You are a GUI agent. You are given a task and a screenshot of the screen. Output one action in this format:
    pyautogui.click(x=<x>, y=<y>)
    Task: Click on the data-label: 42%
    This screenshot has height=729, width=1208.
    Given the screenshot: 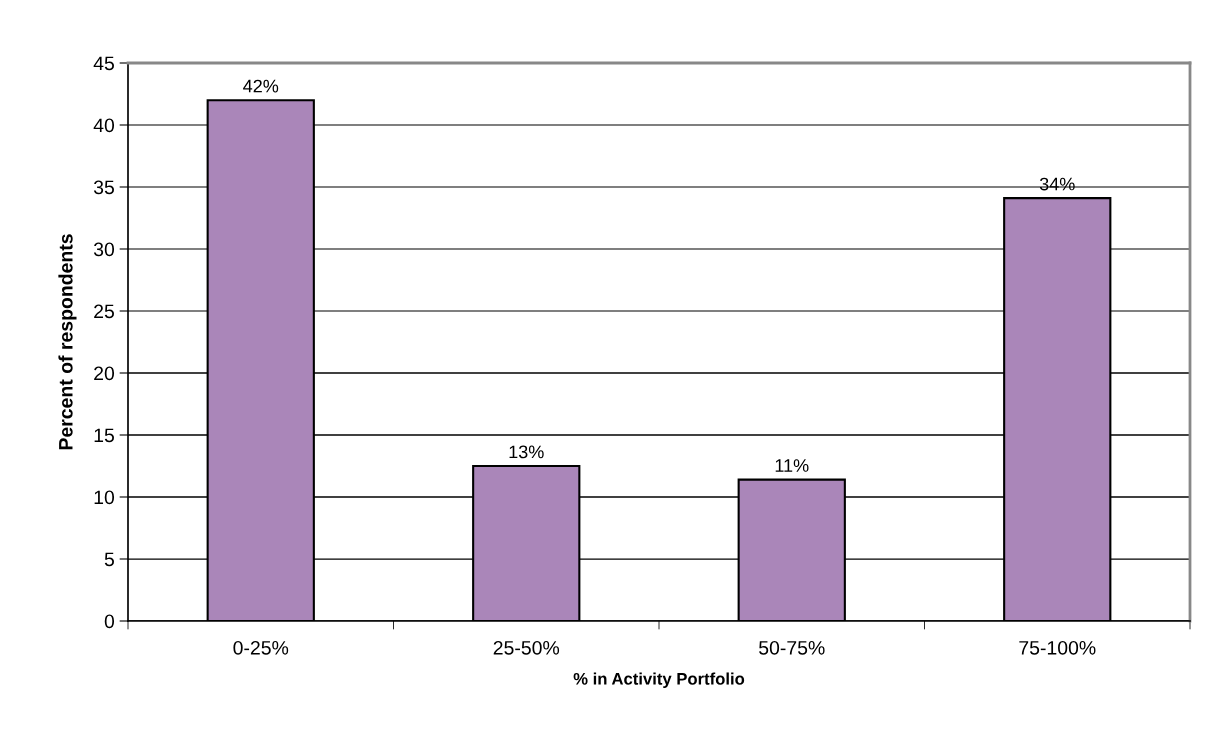 What is the action you would take?
    pyautogui.click(x=261, y=86)
    